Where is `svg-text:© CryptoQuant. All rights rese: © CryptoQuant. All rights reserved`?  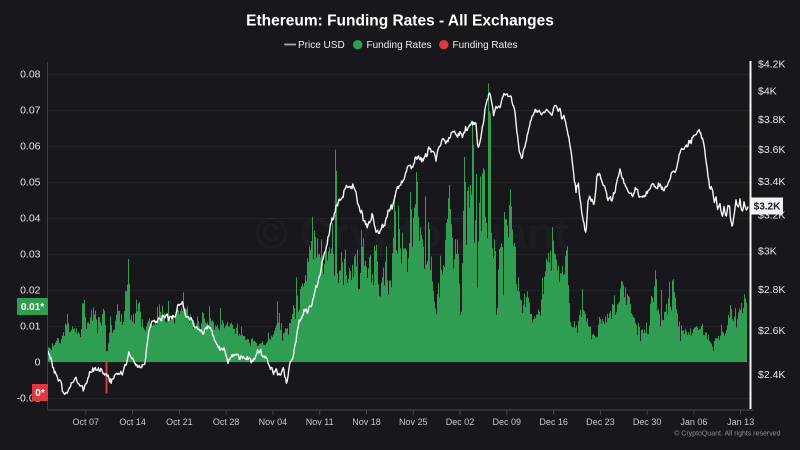 svg-text:© CryptoQuant. All rights rese: © CryptoQuant. All rights reserved is located at coordinates (727, 434).